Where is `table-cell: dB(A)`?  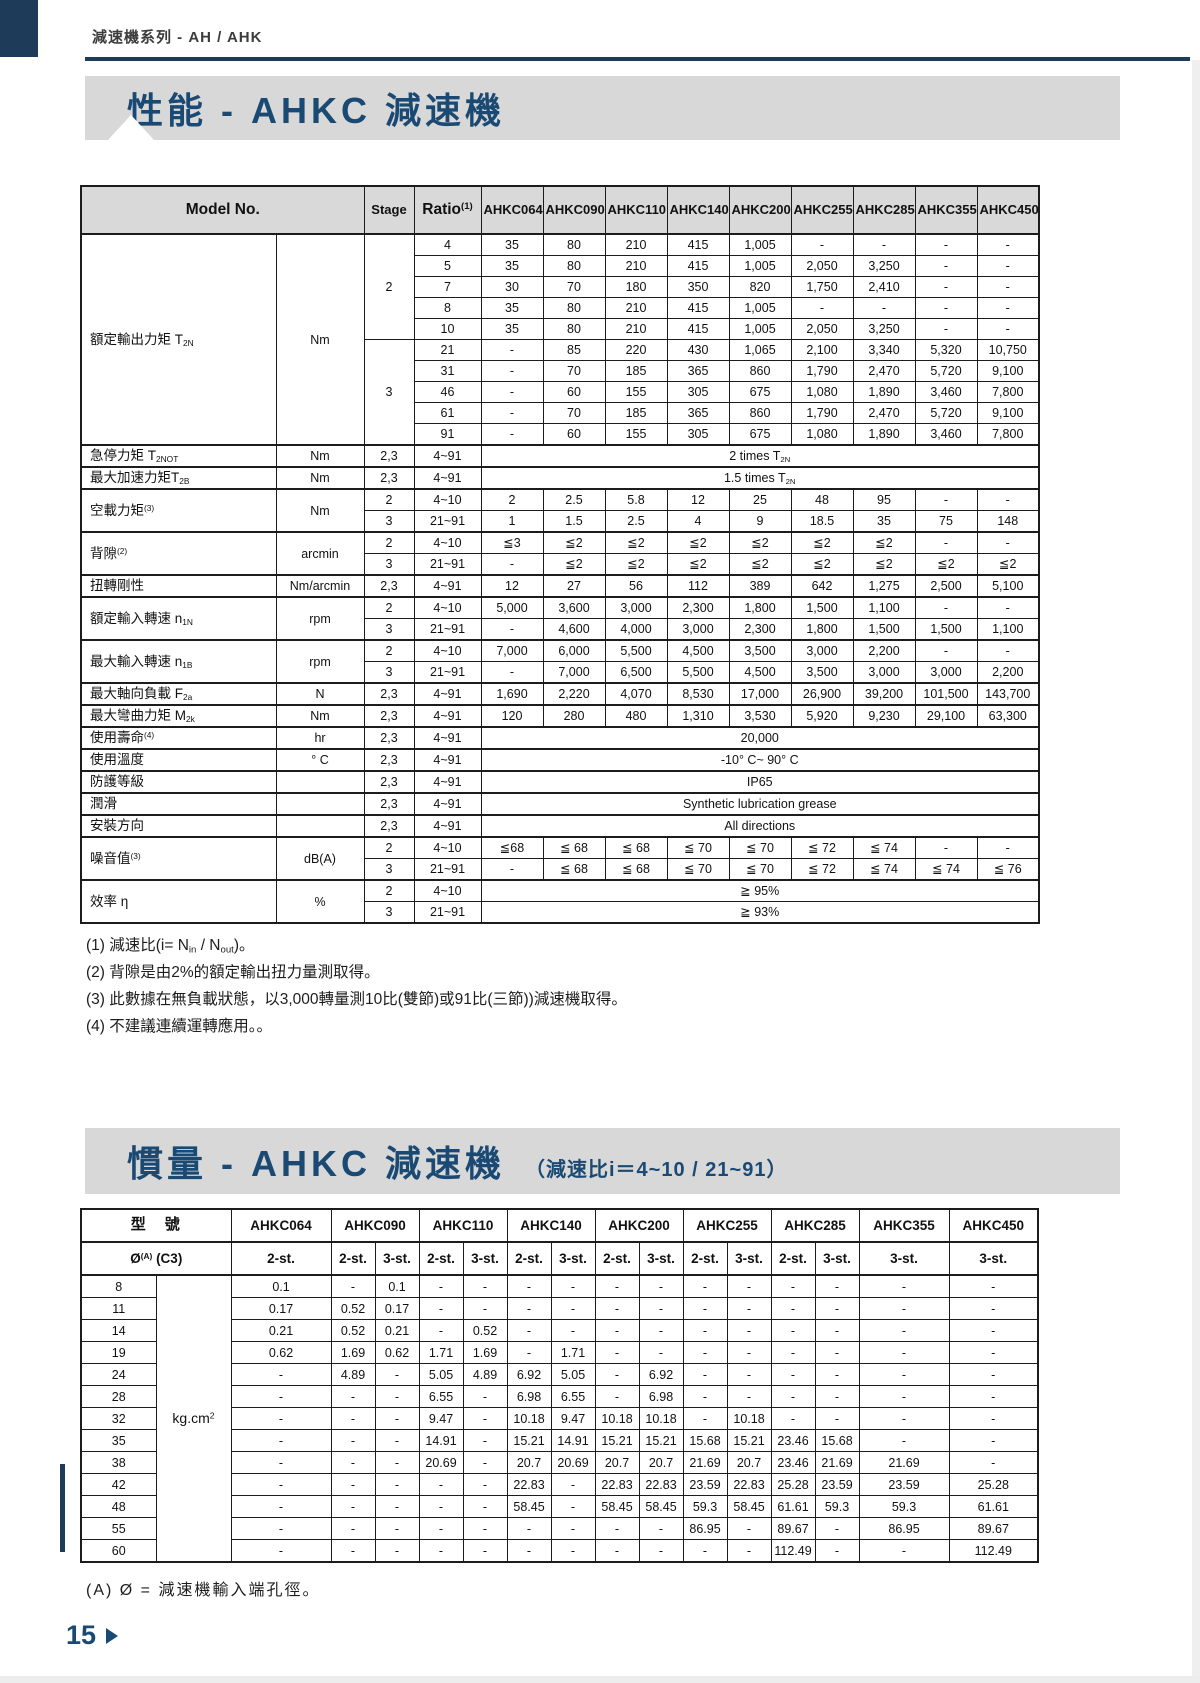
table-cell: dB(A) is located at coordinates (320, 858).